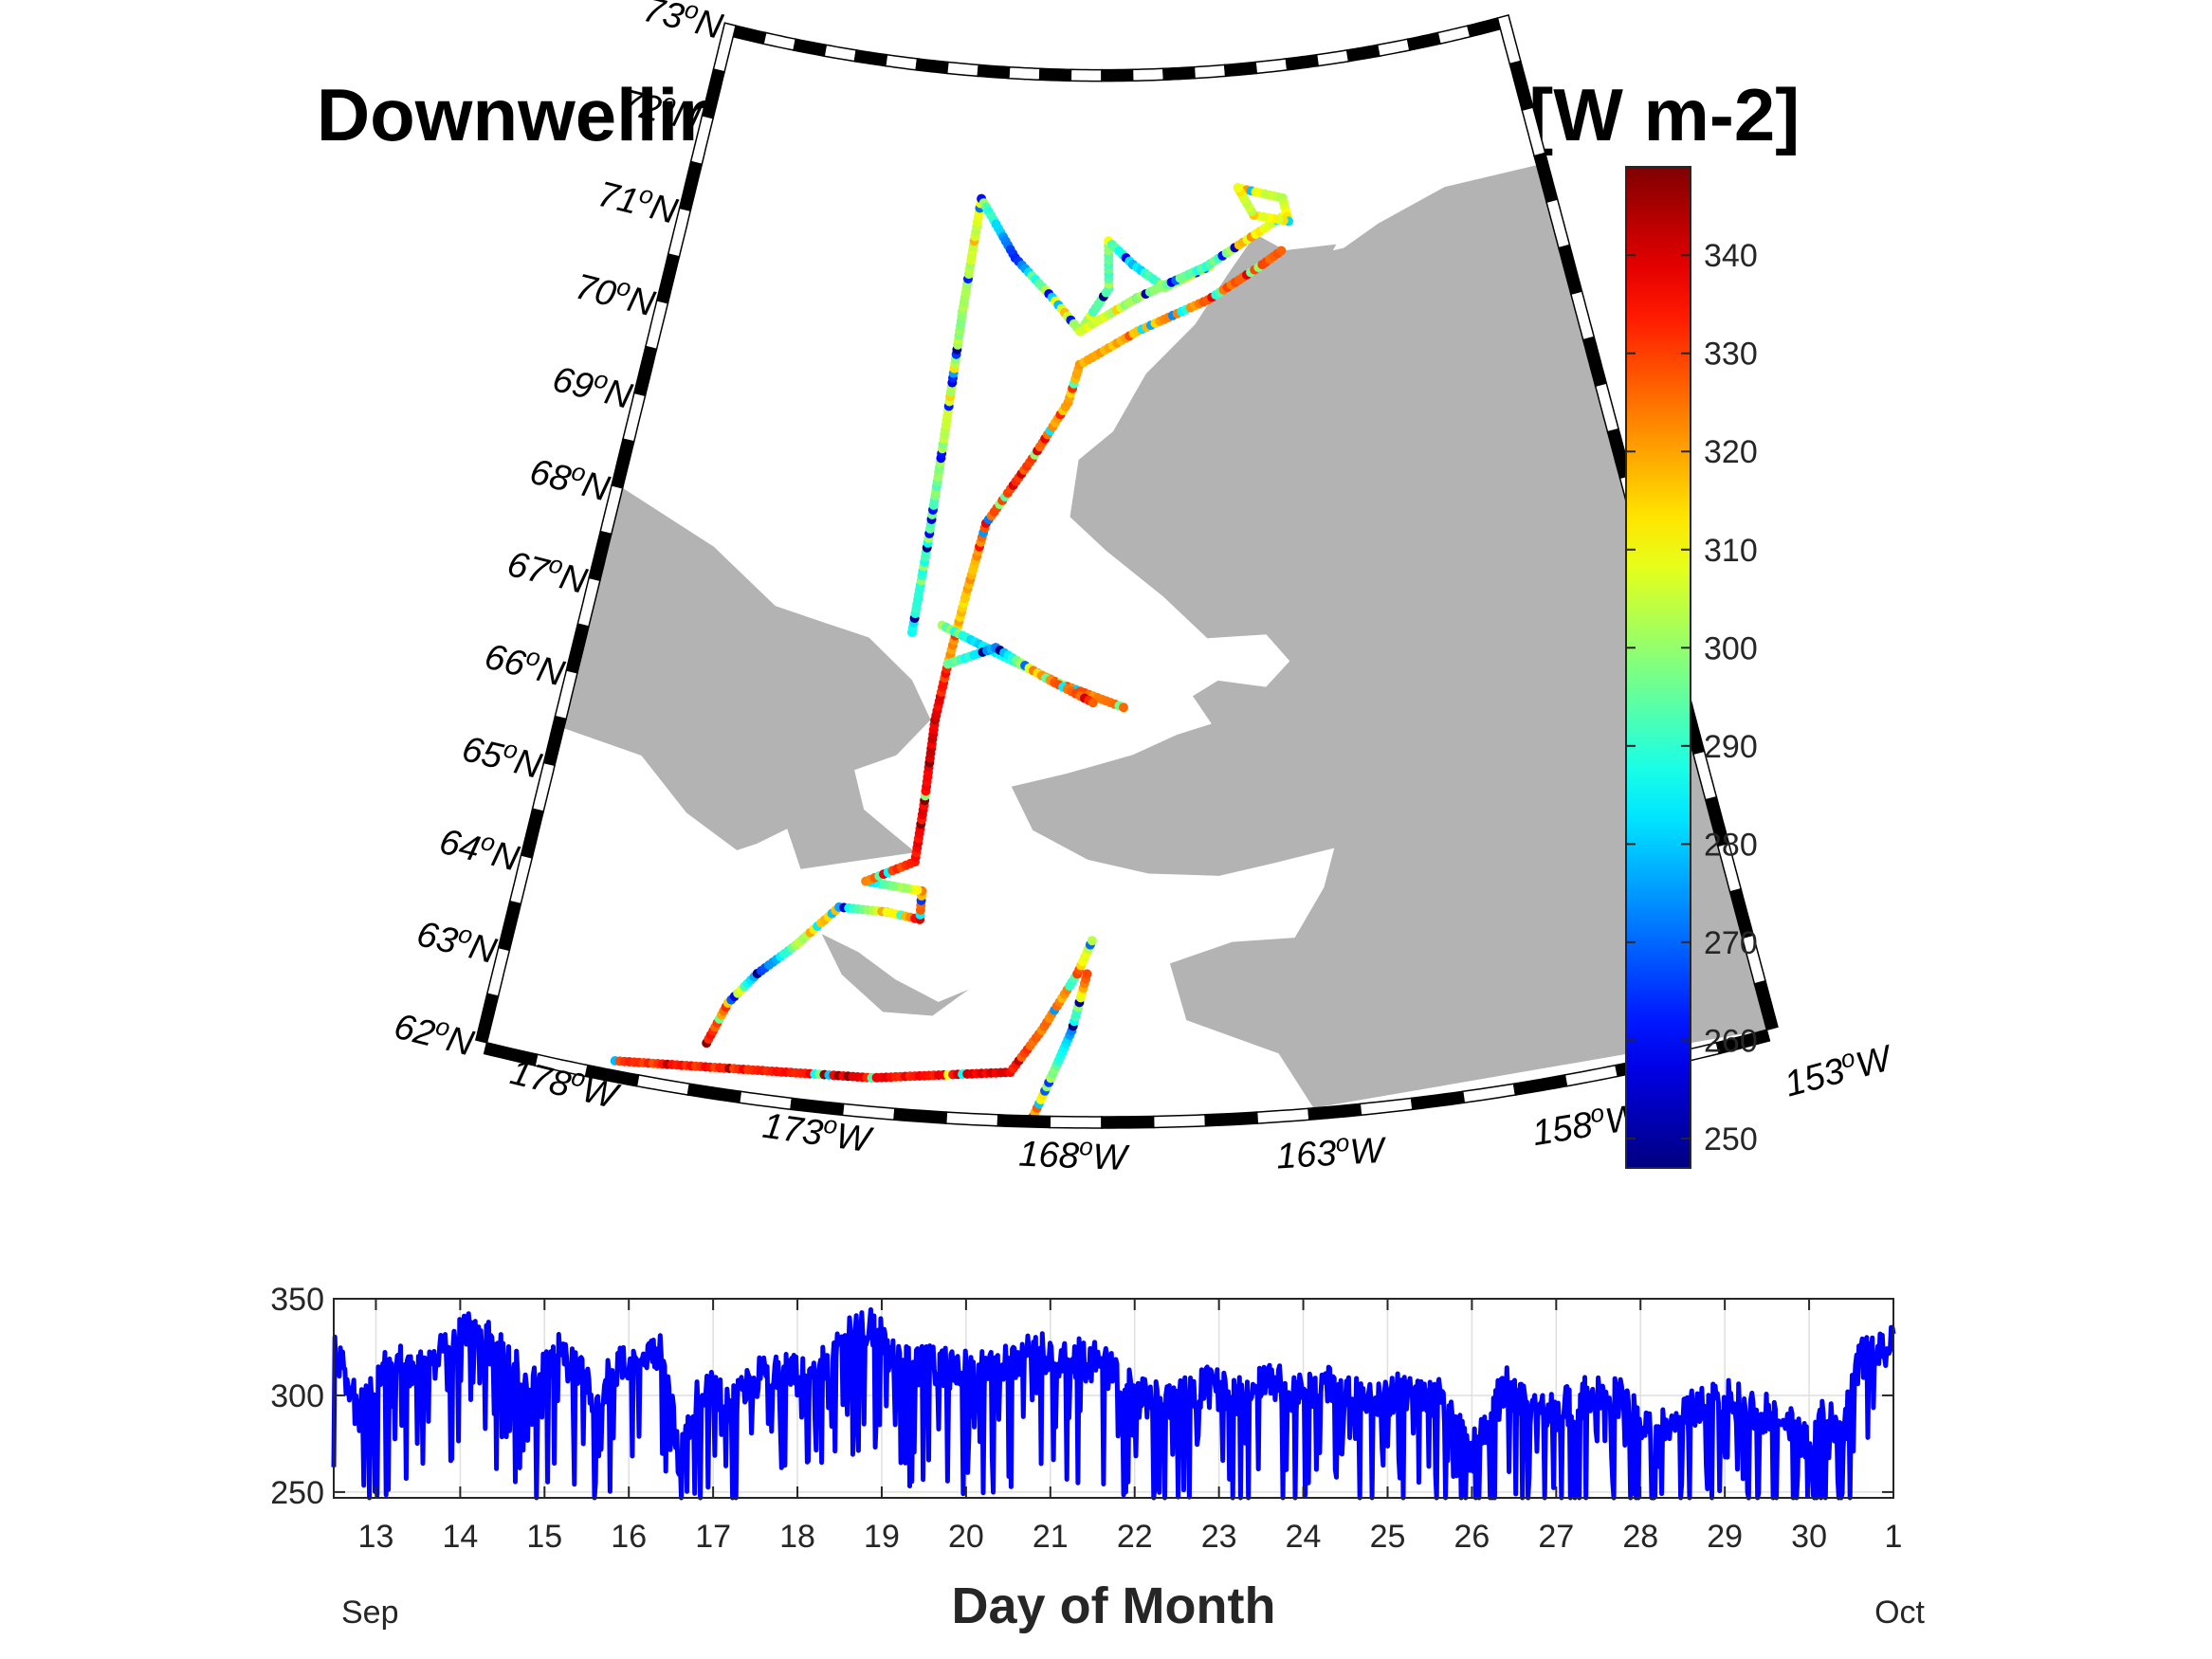  I want to click on colorbar-tick-label: 290, so click(1731, 747).